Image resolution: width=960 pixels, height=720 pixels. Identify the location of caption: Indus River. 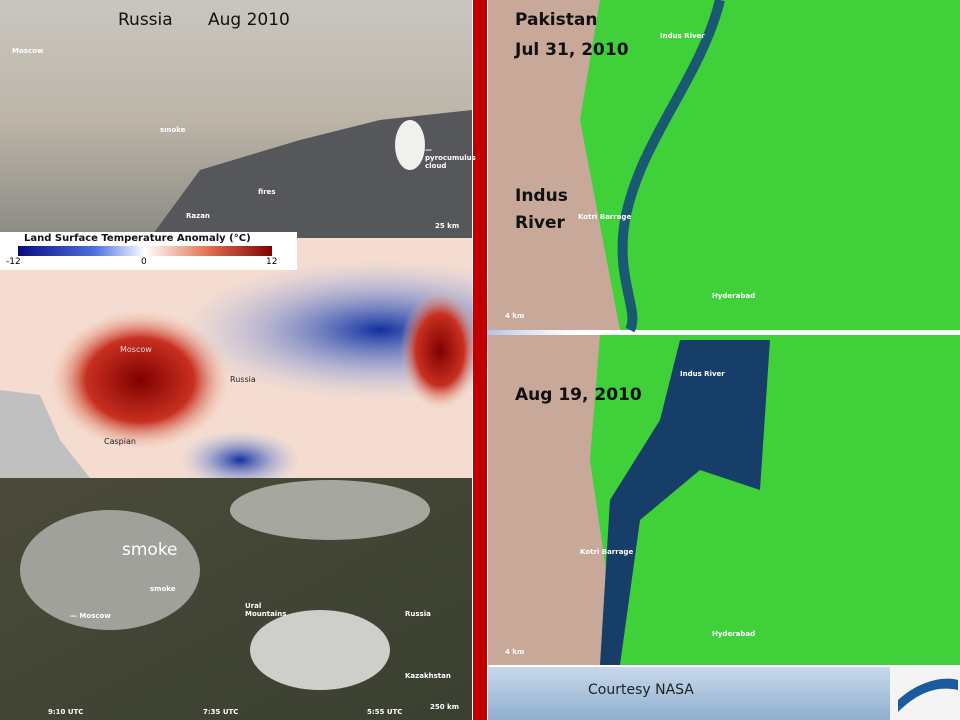
(541, 209).